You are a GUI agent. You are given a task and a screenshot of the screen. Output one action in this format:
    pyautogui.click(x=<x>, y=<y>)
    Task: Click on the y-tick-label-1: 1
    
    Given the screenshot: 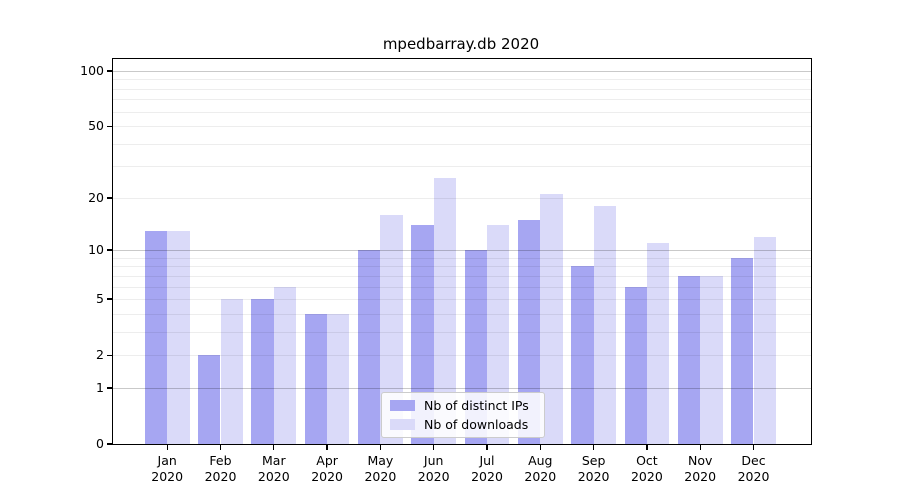 What is the action you would take?
    pyautogui.click(x=100, y=387)
    